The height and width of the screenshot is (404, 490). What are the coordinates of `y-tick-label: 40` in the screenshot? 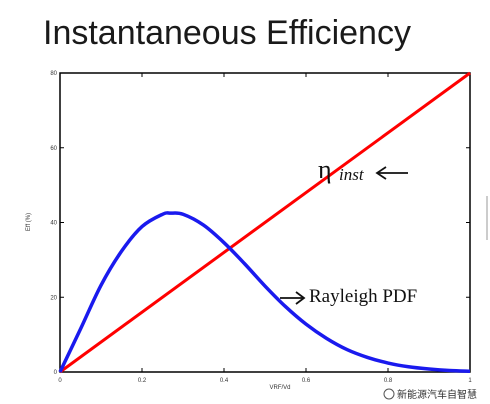 It's located at (53, 224).